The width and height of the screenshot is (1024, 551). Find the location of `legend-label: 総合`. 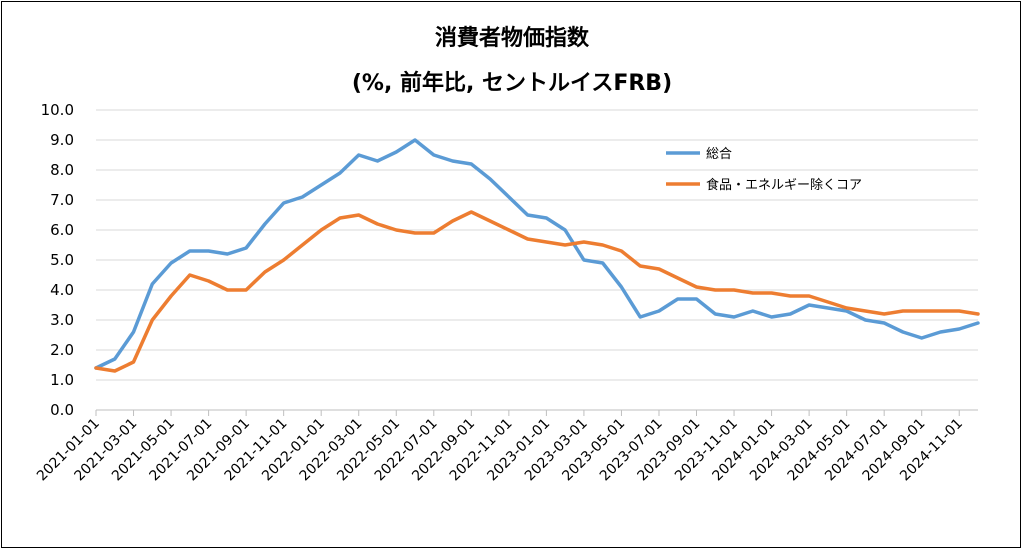

legend-label: 総合 is located at coordinates (719, 154).